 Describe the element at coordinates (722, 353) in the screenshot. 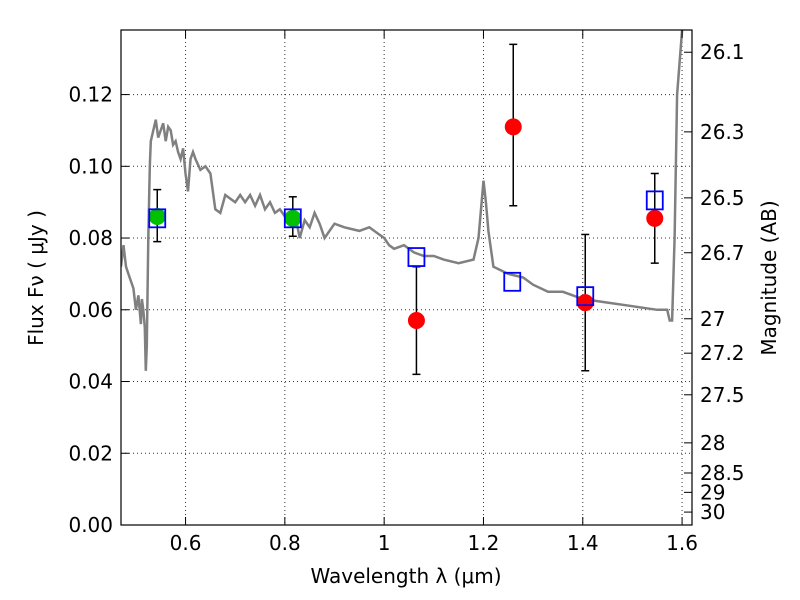

I see `y2-tick-label: 27.2` at that location.